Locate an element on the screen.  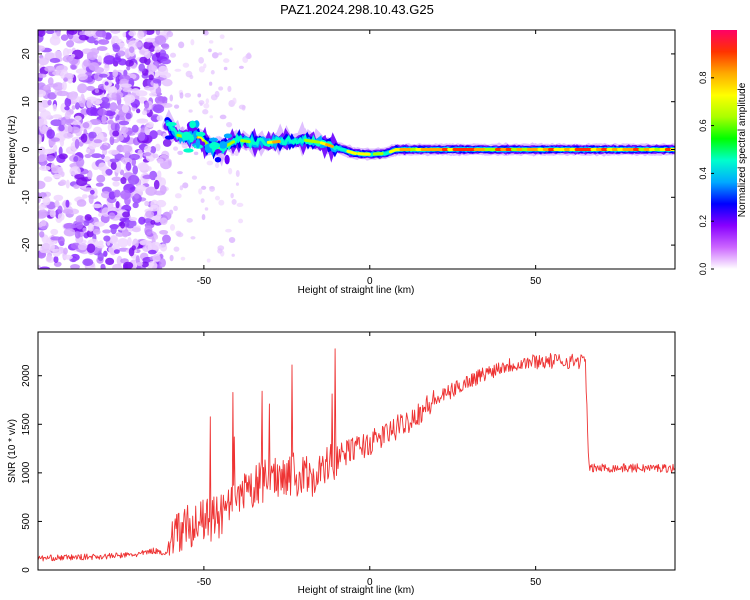
x-tick-label: 50 is located at coordinates (536, 281).